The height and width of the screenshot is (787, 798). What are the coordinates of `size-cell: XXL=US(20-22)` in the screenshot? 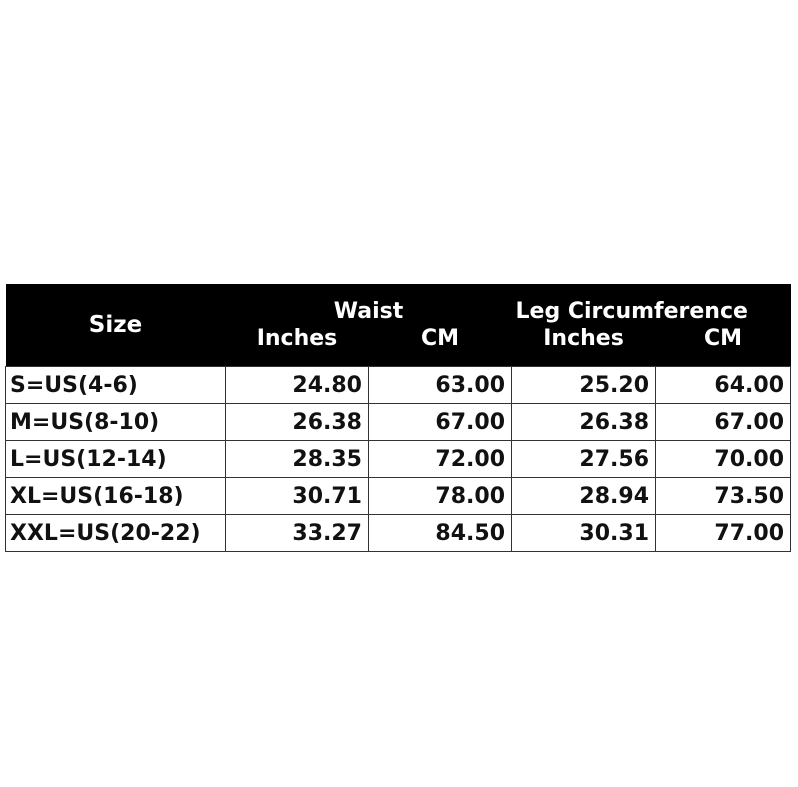 It's located at (115, 533).